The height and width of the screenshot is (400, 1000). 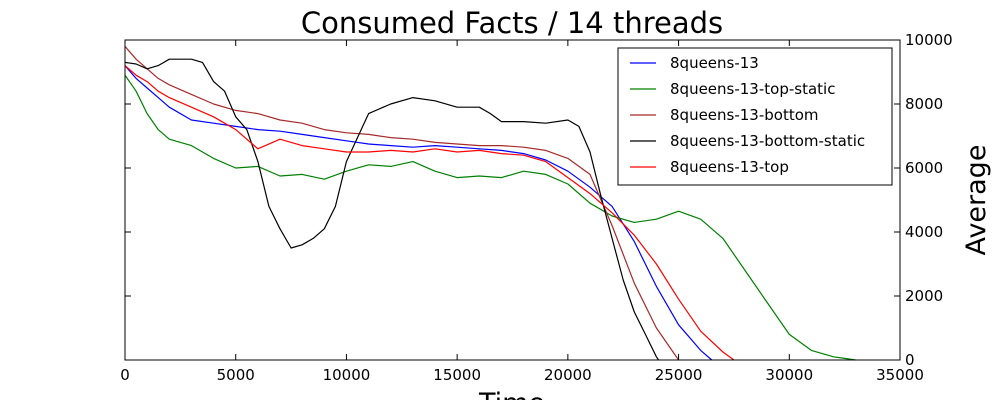 What do you see at coordinates (714, 63) in the screenshot?
I see `legend-label-8queens-13: 8queens-13` at bounding box center [714, 63].